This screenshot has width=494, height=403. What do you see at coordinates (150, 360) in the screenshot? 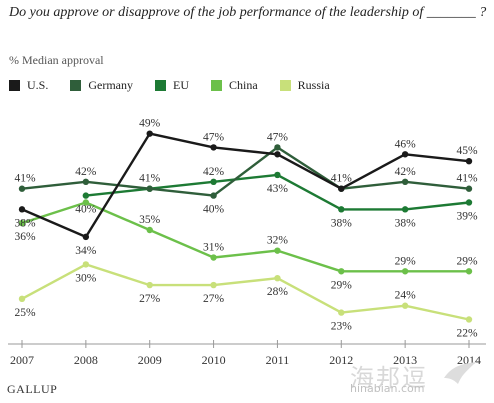
I see `x-tick-label: 2009` at bounding box center [150, 360].